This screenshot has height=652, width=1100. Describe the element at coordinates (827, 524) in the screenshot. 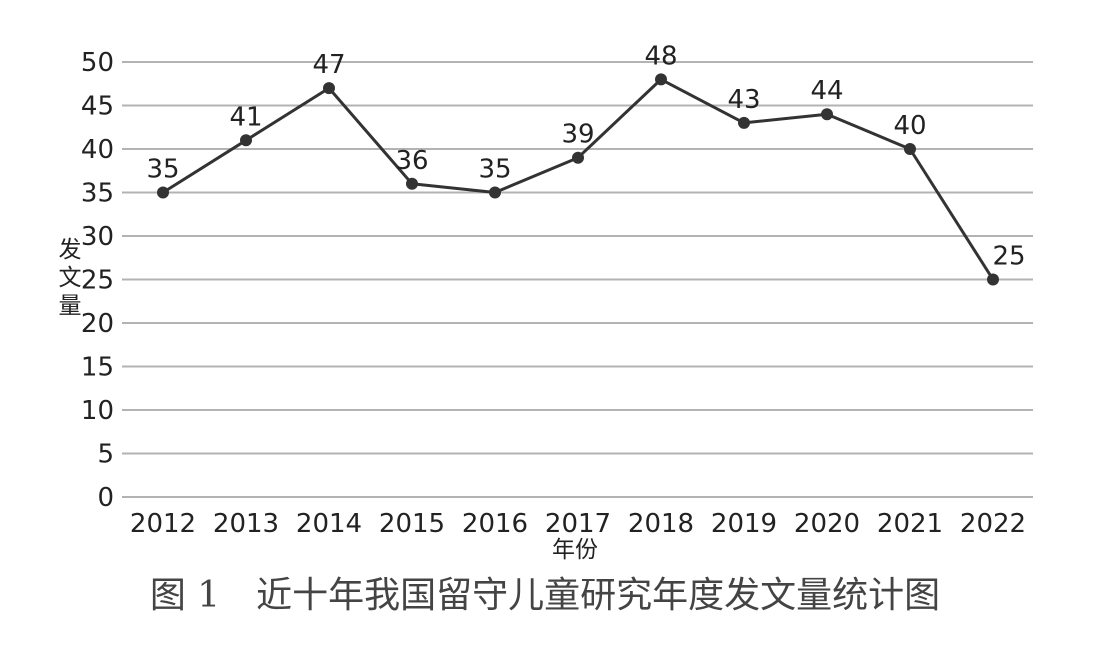

I see `x-tick-label: 2020` at that location.